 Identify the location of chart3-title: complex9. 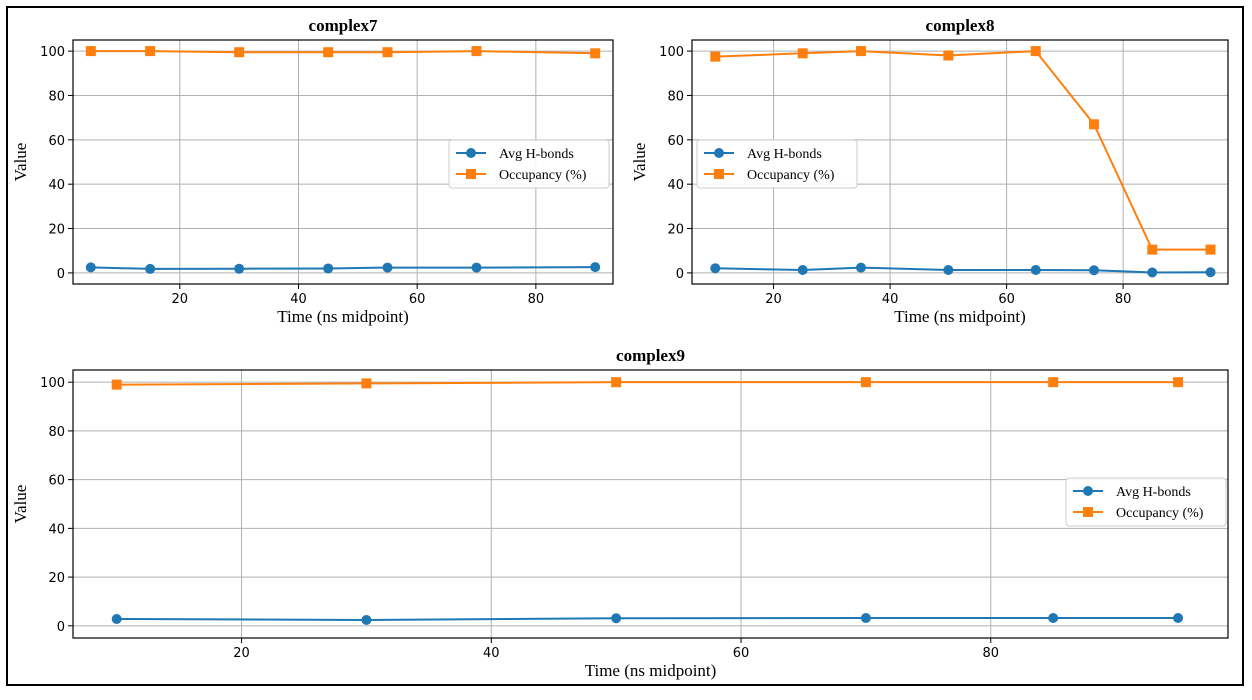
(650, 355).